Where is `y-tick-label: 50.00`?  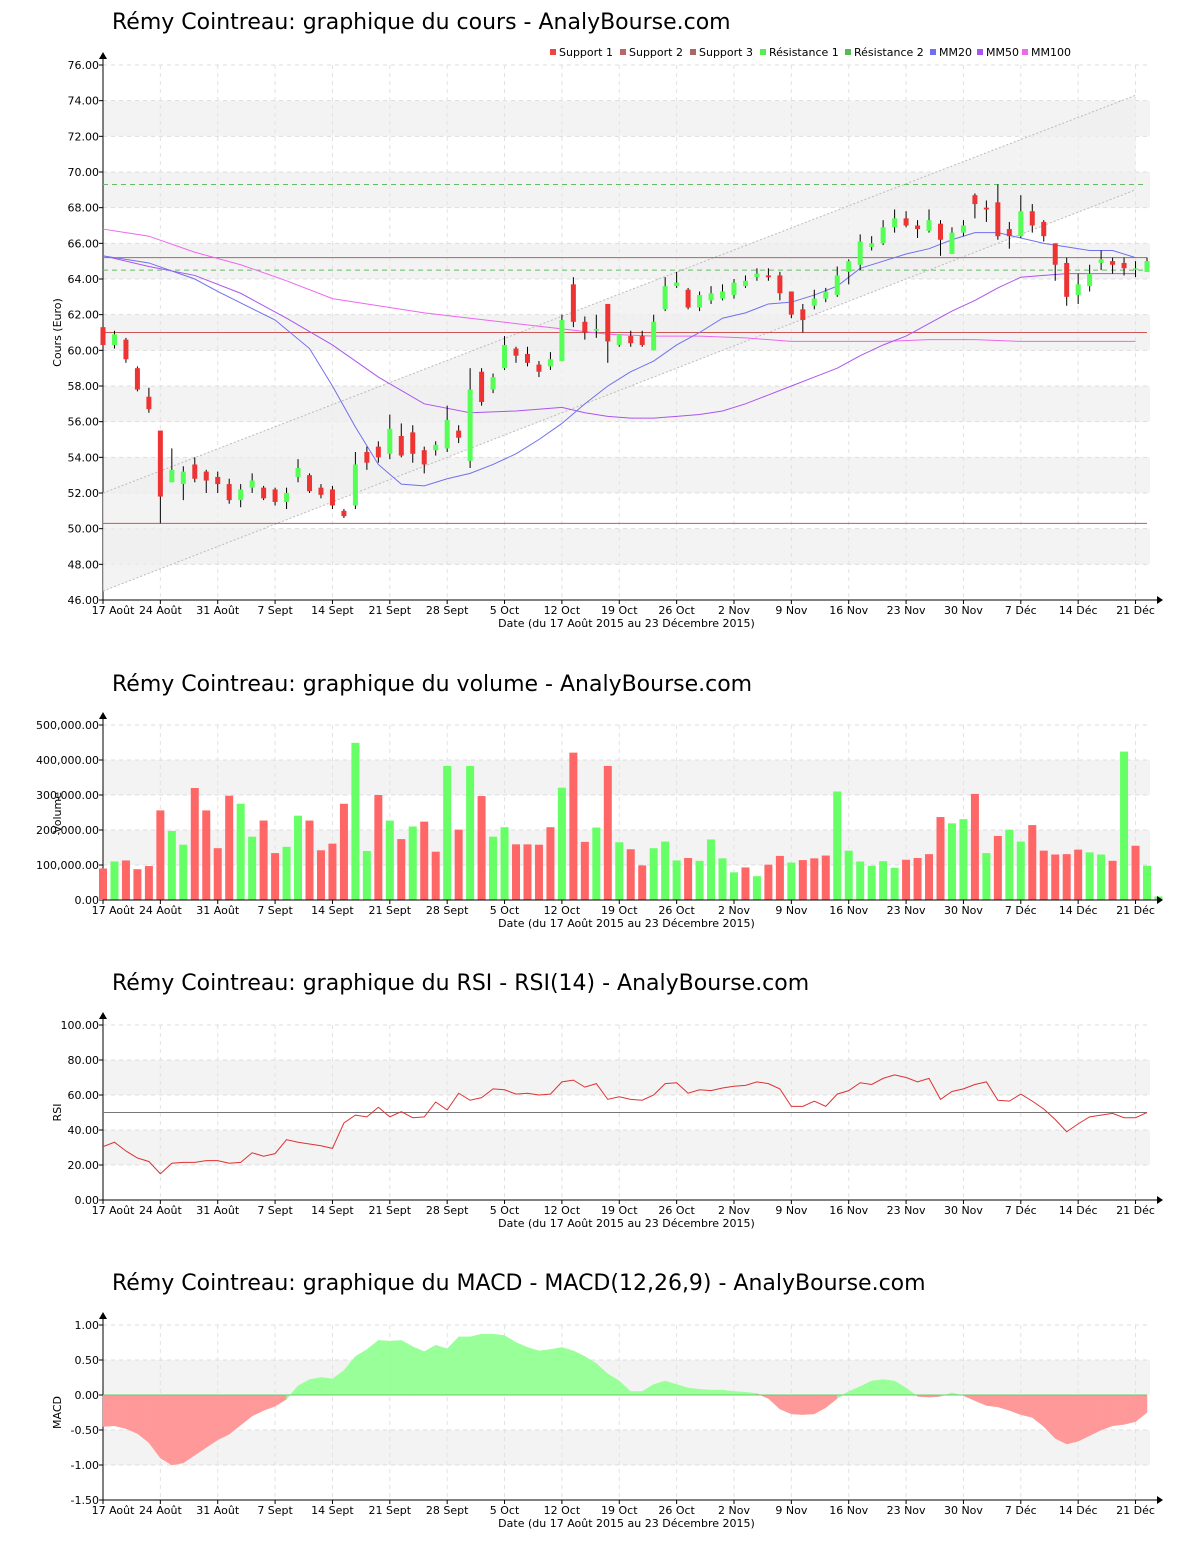
y-tick-label: 50.00 is located at coordinates (84, 529).